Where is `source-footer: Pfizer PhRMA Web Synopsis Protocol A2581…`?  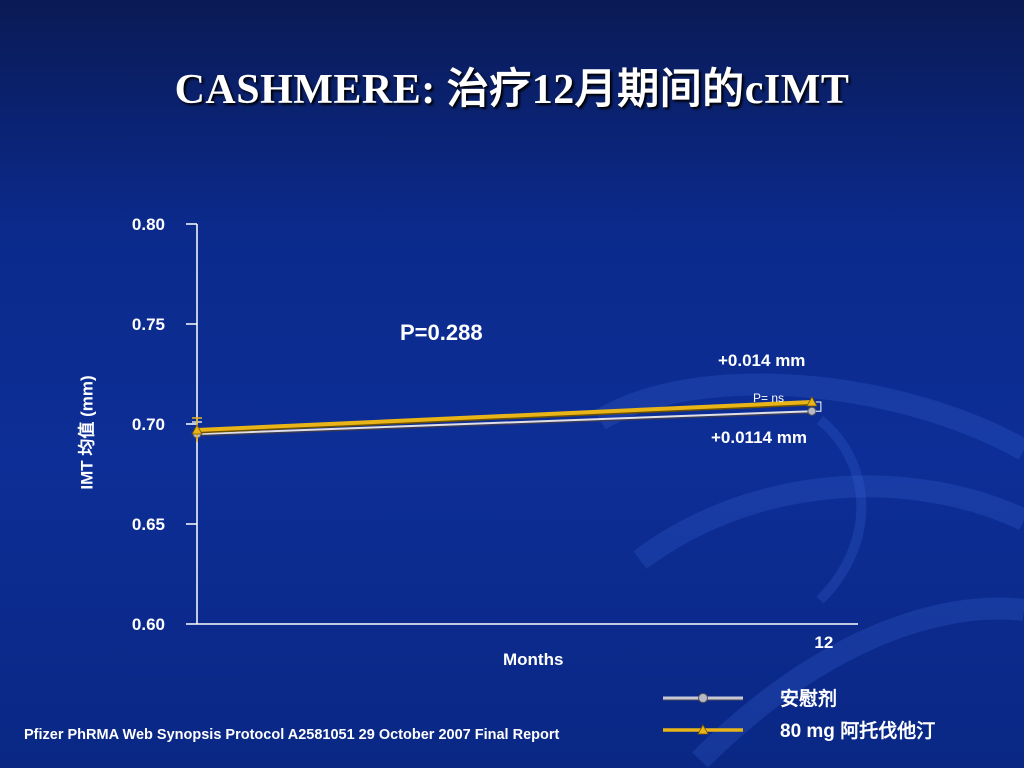 source-footer: Pfizer PhRMA Web Synopsis Protocol A2581… is located at coordinates (292, 735).